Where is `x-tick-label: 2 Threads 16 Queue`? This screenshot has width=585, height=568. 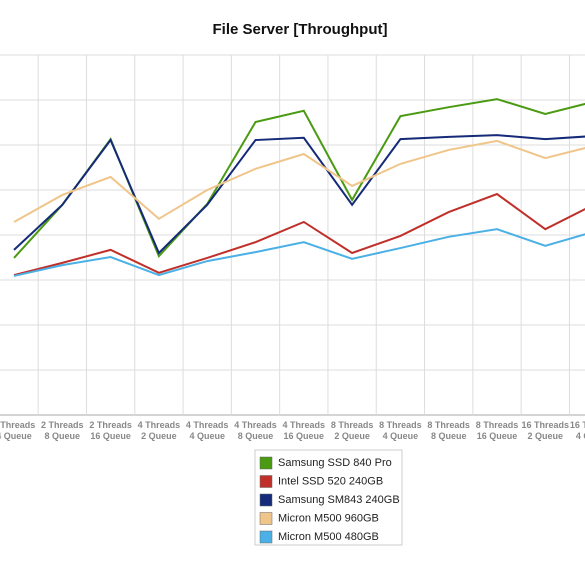 x-tick-label: 2 Threads 16 Queue is located at coordinates (110, 430).